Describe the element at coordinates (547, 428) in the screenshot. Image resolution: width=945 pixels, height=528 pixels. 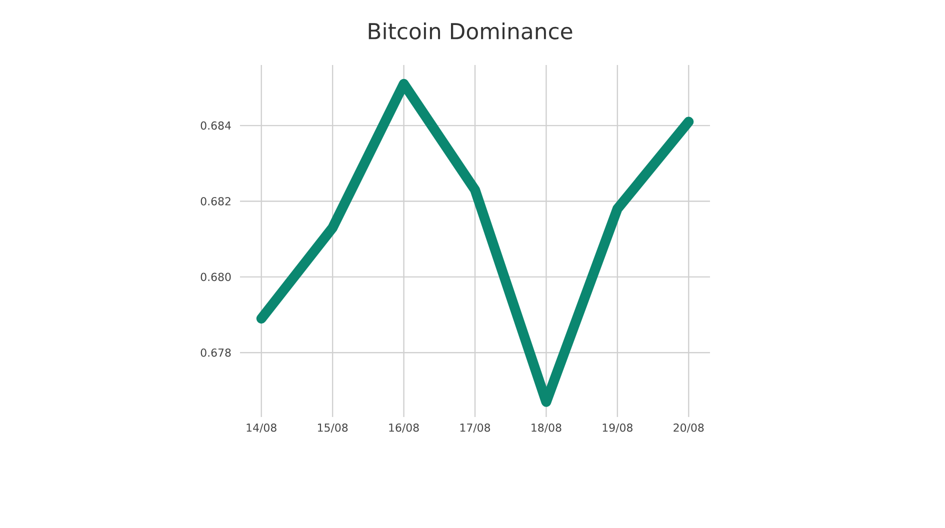
I see `x-tick-label: 18/08` at that location.